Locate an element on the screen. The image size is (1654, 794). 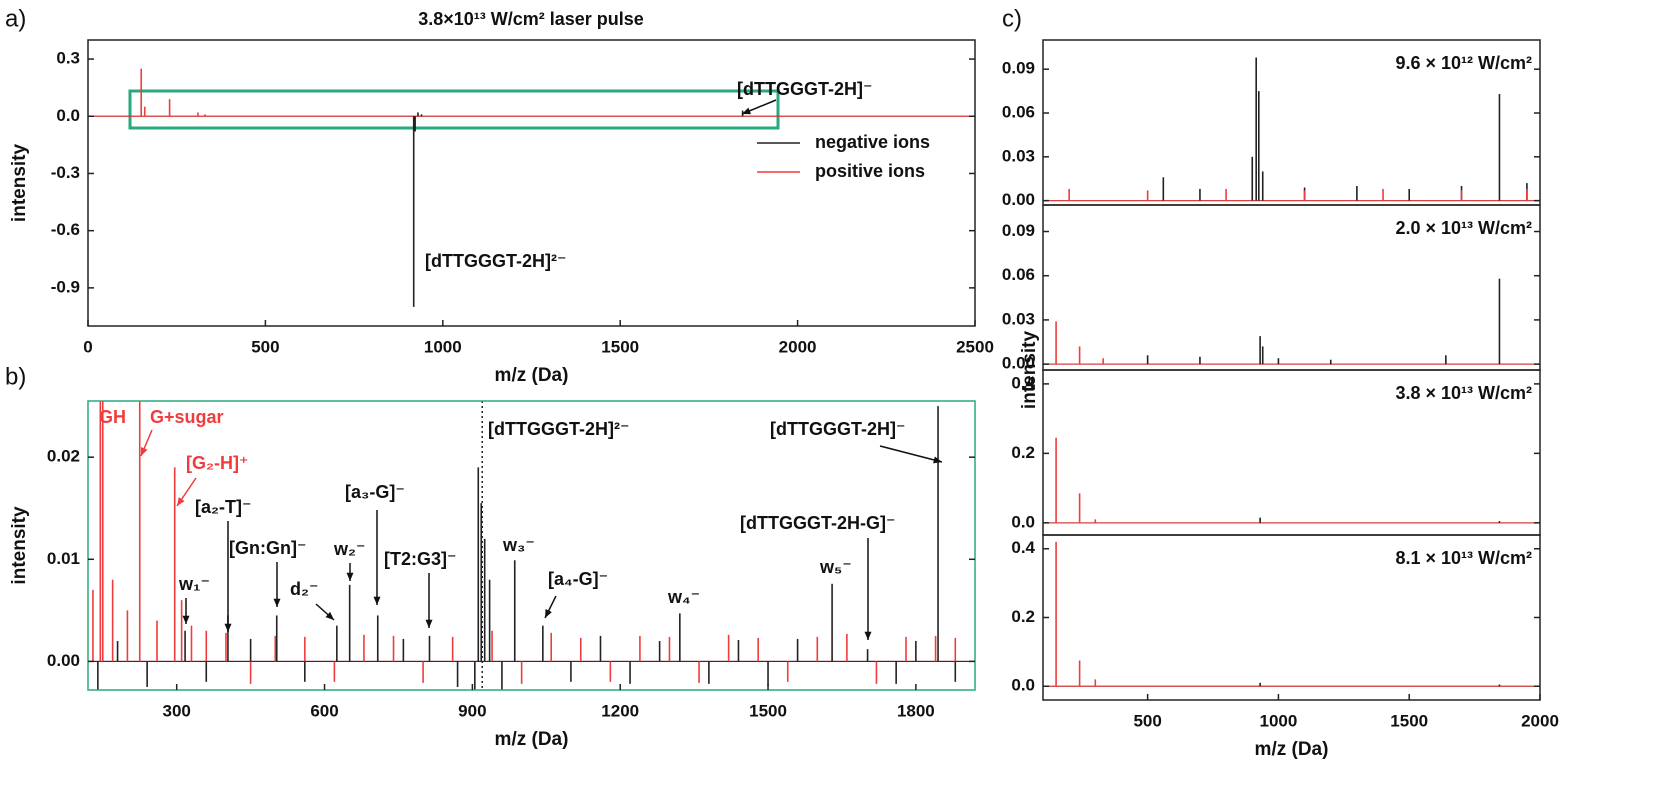
annotation: [dTTGGGT-2H-G]⁻ is located at coordinates (817, 523).